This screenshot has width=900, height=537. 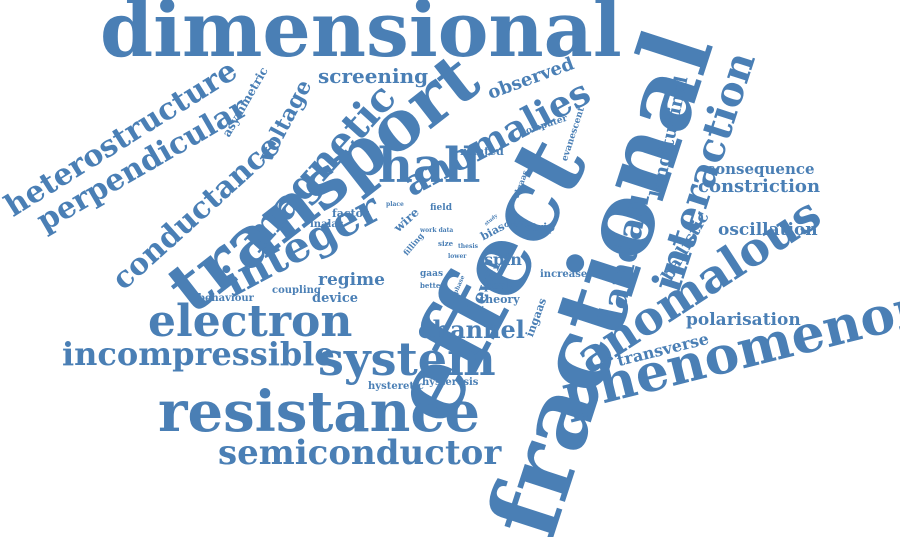 What do you see at coordinates (432, 285) in the screenshot?
I see `word-better: better` at bounding box center [432, 285].